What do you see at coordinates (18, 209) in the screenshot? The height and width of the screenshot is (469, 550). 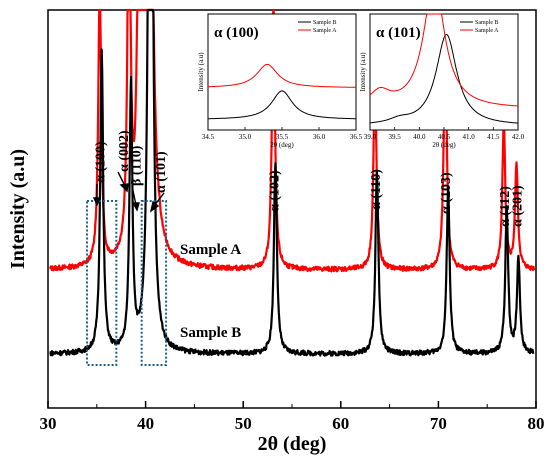 I see `y-axis-title: Intensity (a.u)` at bounding box center [18, 209].